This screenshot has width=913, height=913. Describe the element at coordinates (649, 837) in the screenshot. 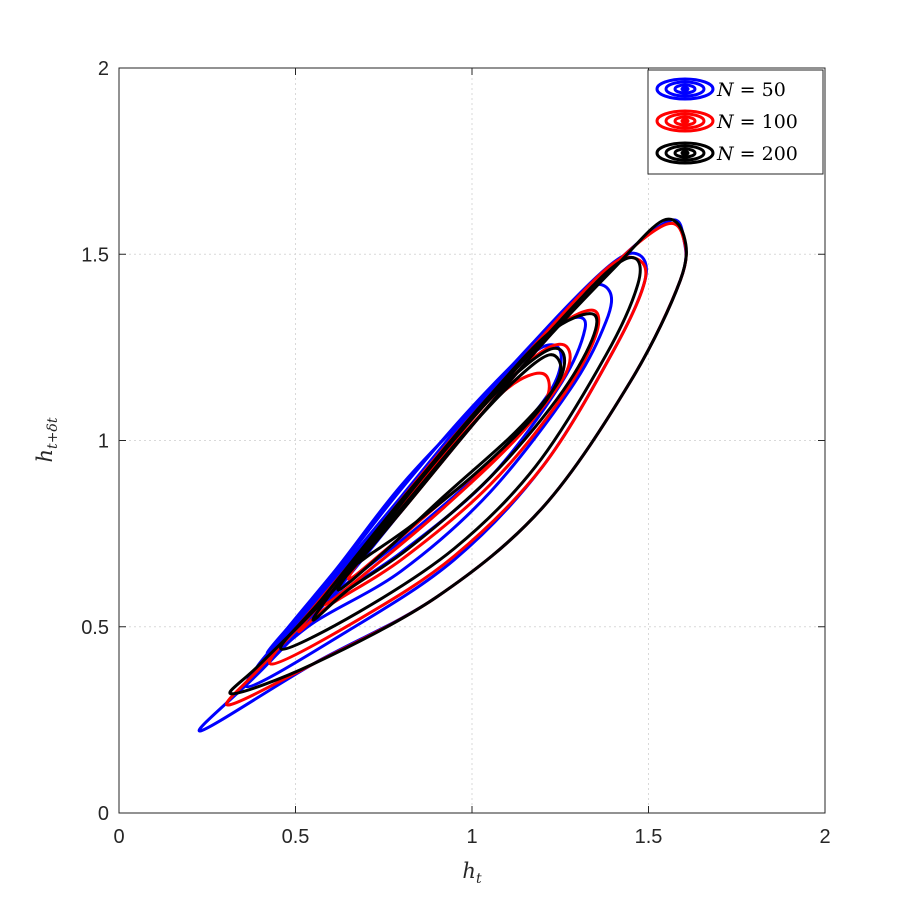

I see `x-tick-label: 1.5` at that location.